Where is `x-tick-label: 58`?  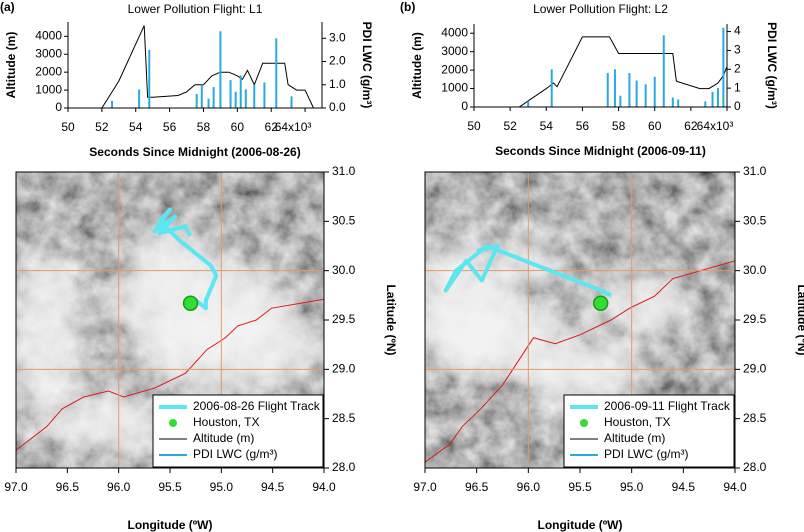 x-tick-label: 58 is located at coordinates (204, 127).